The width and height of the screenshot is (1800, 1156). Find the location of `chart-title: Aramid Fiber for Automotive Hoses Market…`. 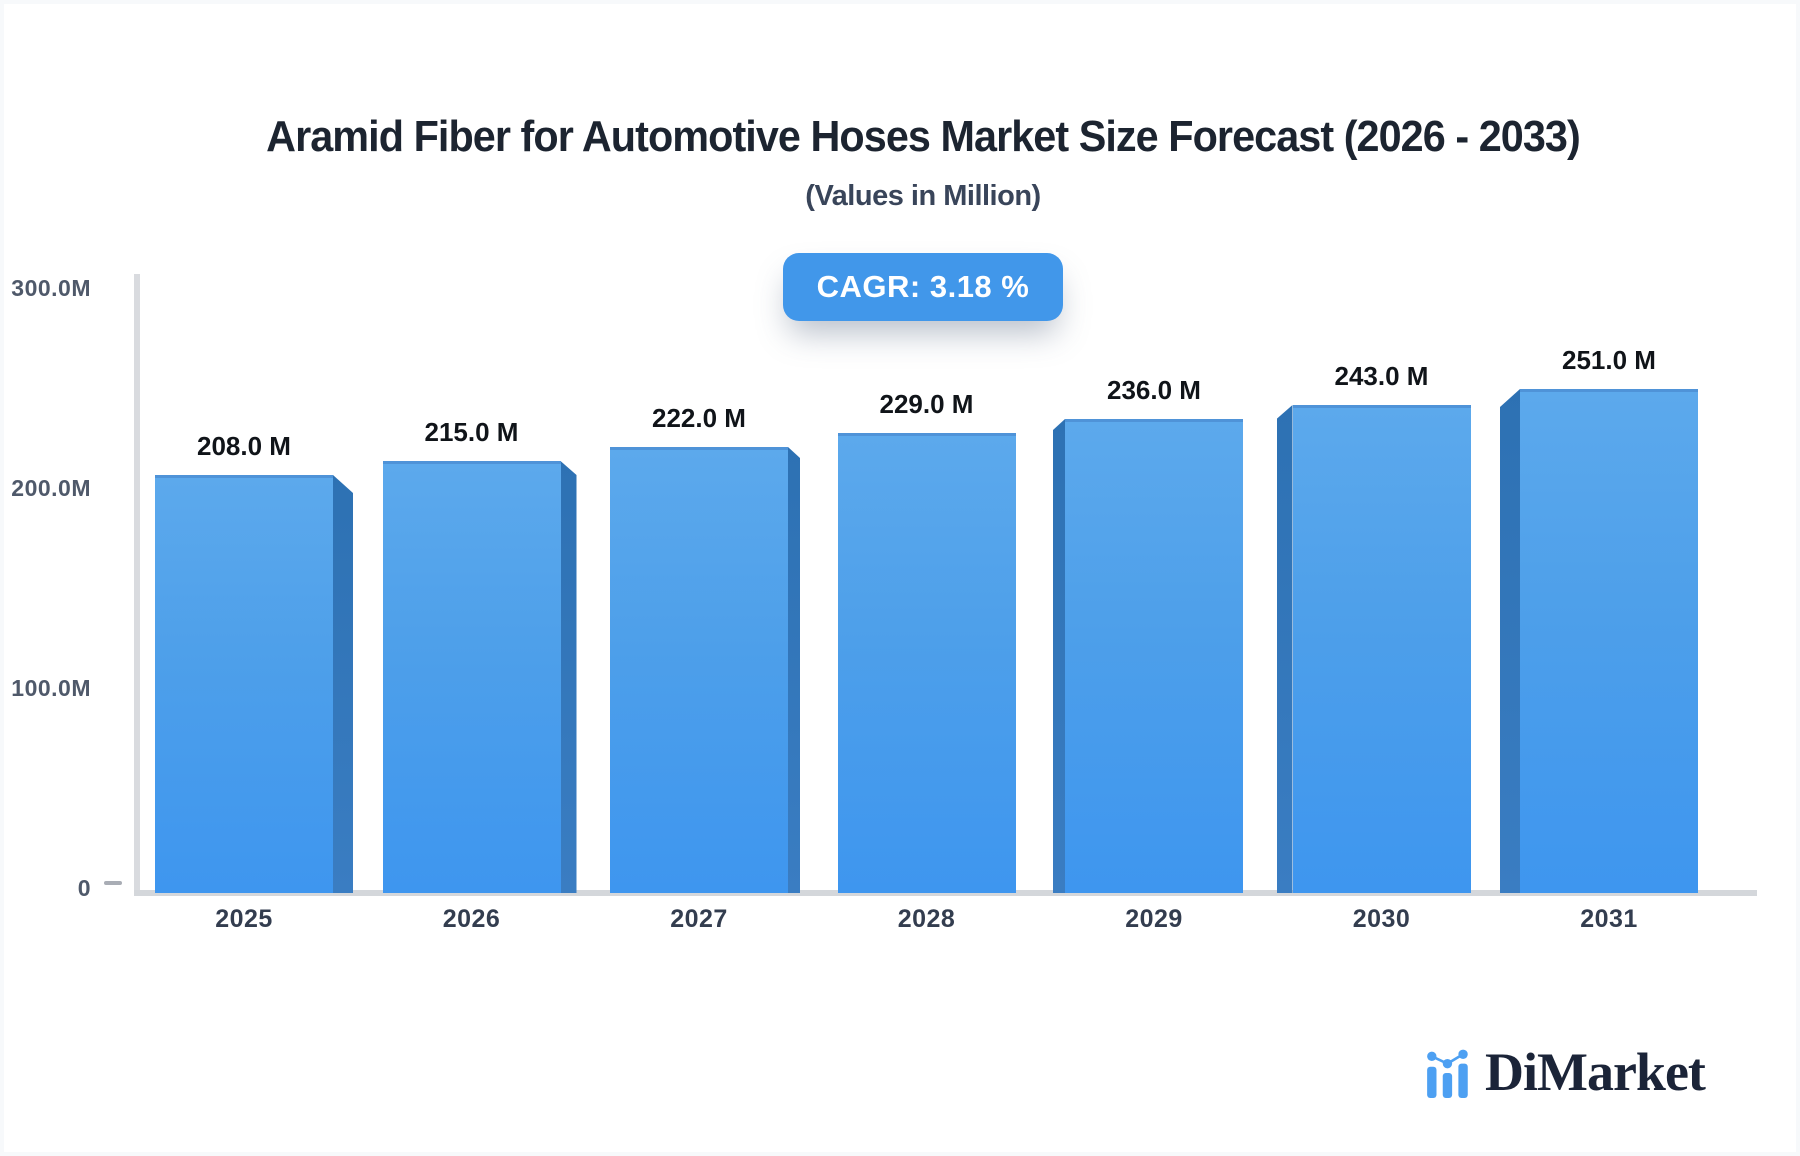

chart-title: Aramid Fiber for Automotive Hoses Market… is located at coordinates (923, 136).